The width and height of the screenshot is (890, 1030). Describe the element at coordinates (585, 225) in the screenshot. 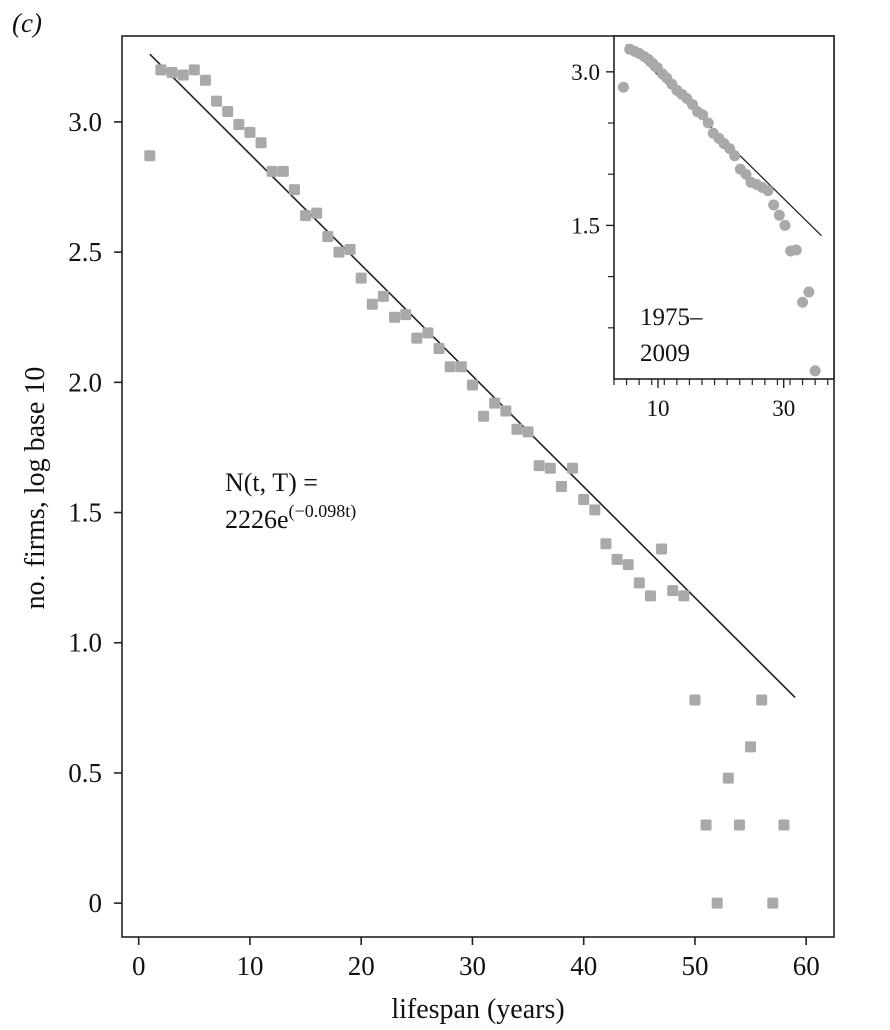

I see `inset-y-tick-label: 1.5` at that location.